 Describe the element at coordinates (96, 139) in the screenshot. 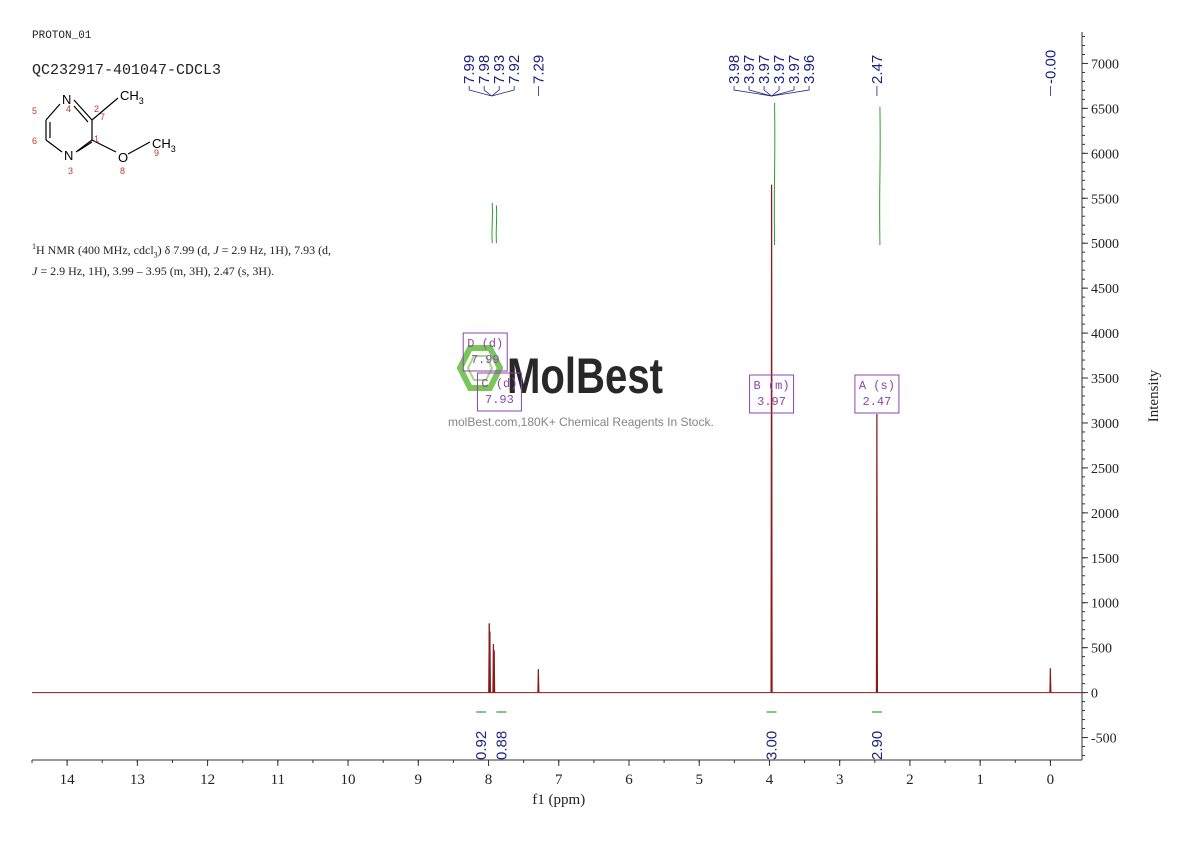

I see `ring-number-1: 1` at that location.